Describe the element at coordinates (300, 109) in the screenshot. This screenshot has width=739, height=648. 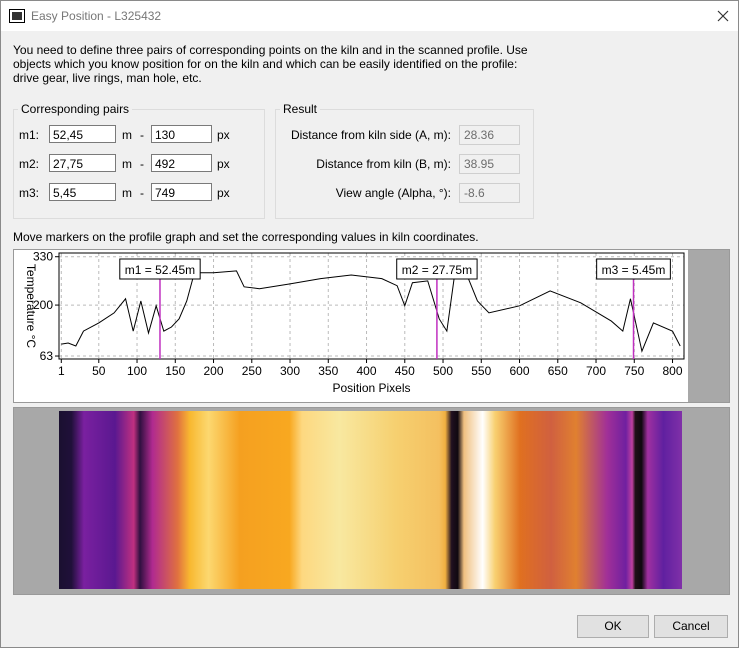
I see `group-title: Result` at that location.